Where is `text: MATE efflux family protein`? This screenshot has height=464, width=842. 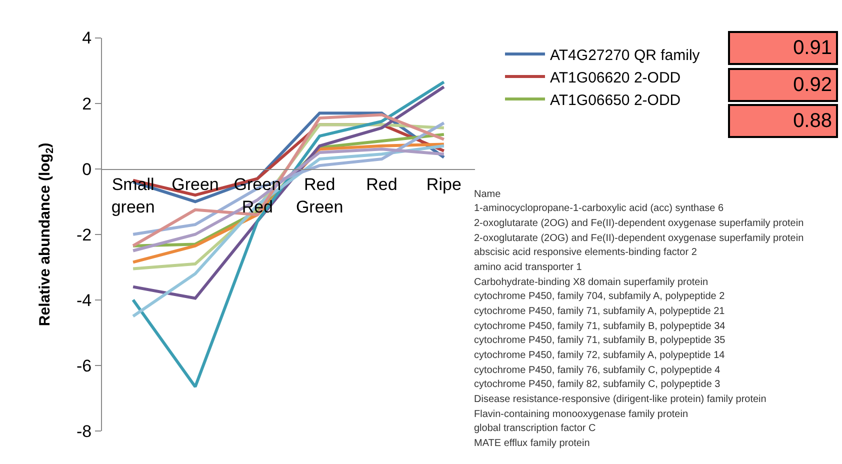
text: MATE efflux family protein is located at coordinates (532, 443).